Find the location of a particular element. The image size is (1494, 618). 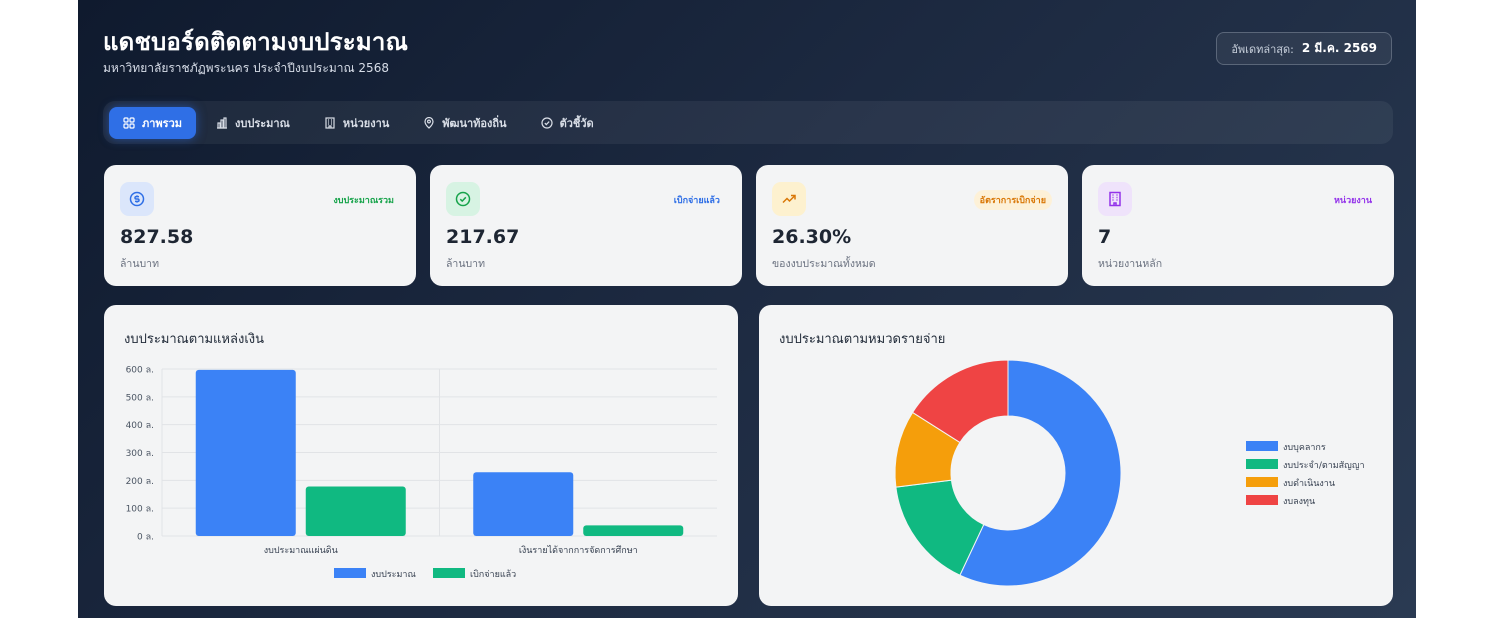

stat-unit: ของงบประมาณทั้งหมด is located at coordinates (824, 264).